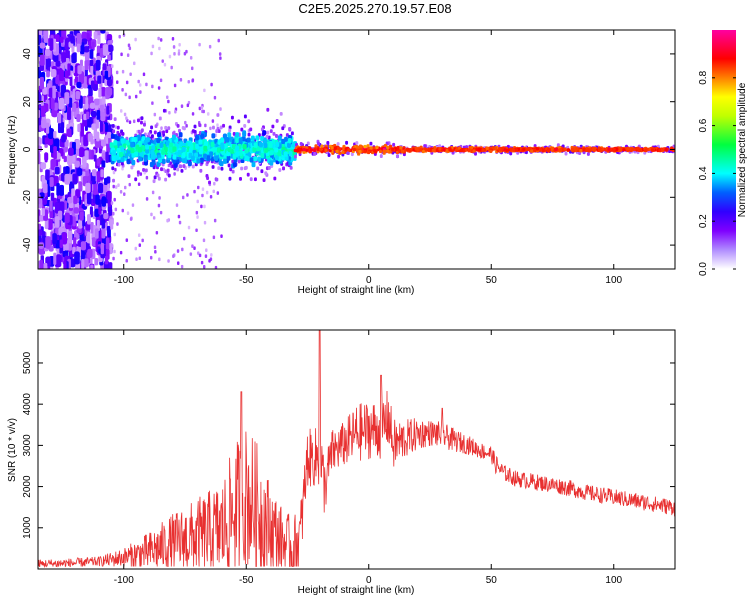 The image size is (750, 600). Describe the element at coordinates (356, 590) in the screenshot. I see `snr-x-axis-label: Height of straight line (km)` at that location.